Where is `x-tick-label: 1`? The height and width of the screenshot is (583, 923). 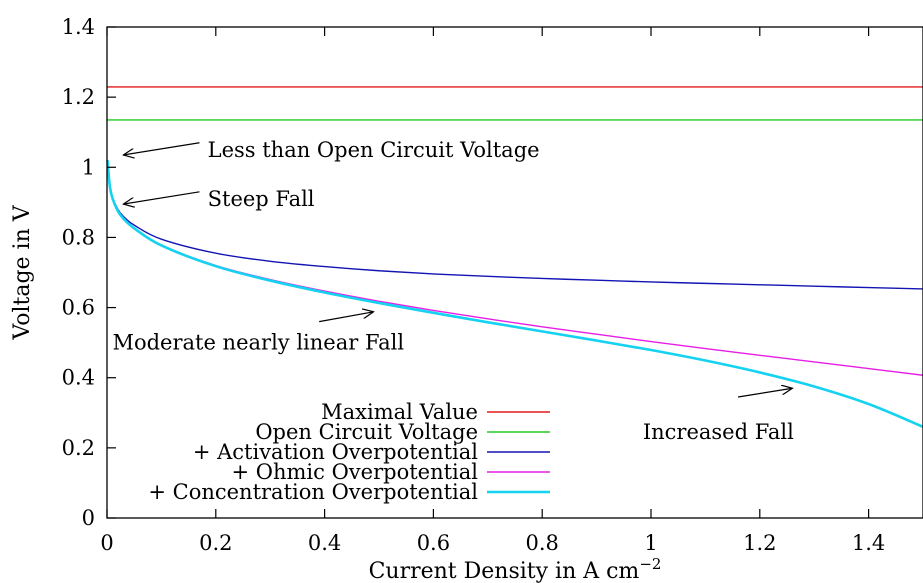
x-tick-label: 1 is located at coordinates (650, 543).